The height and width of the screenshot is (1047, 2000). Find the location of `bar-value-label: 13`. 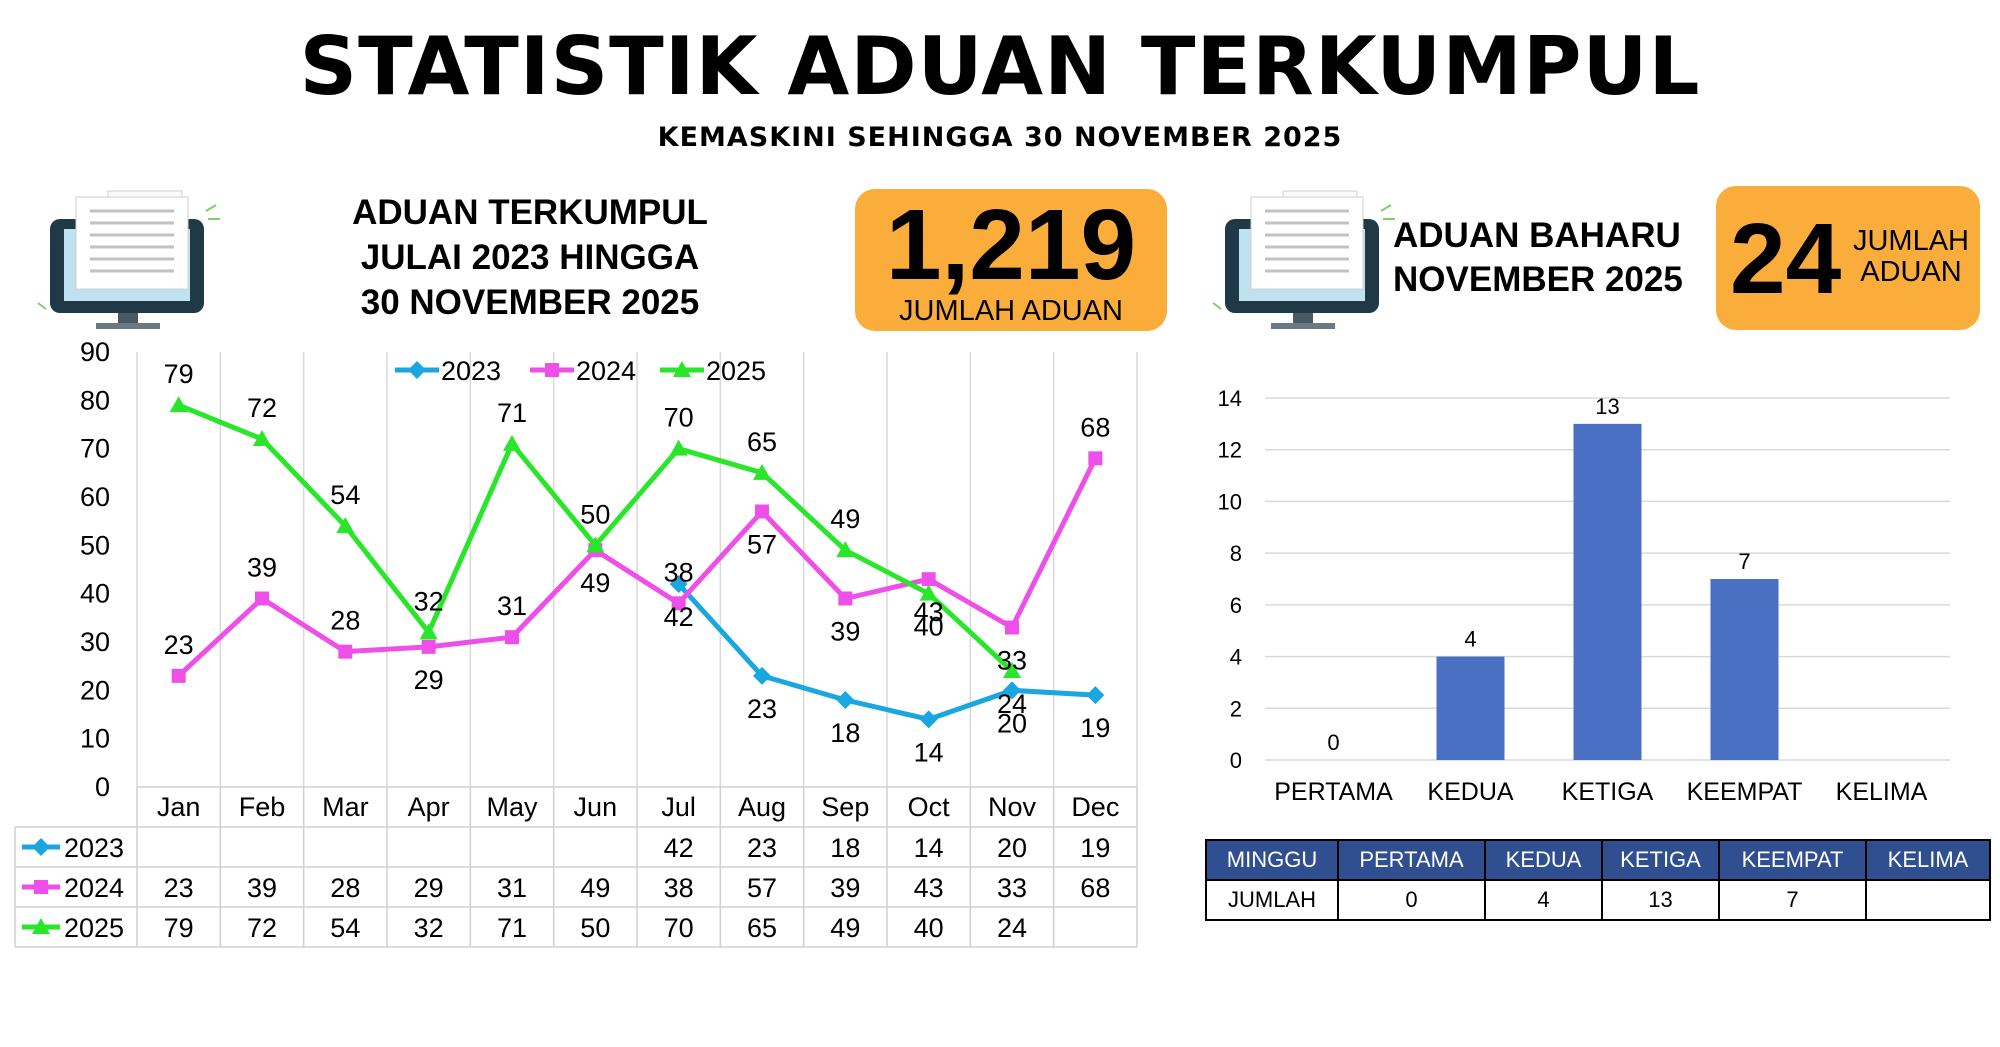

bar-value-label: 13 is located at coordinates (1607, 406).